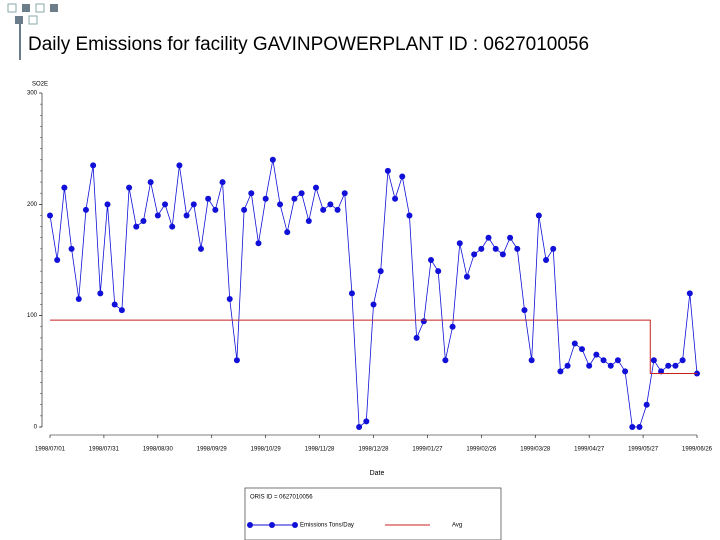 The image size is (720, 540). I want to click on x-tick-label: 1998/12/28, so click(373, 450).